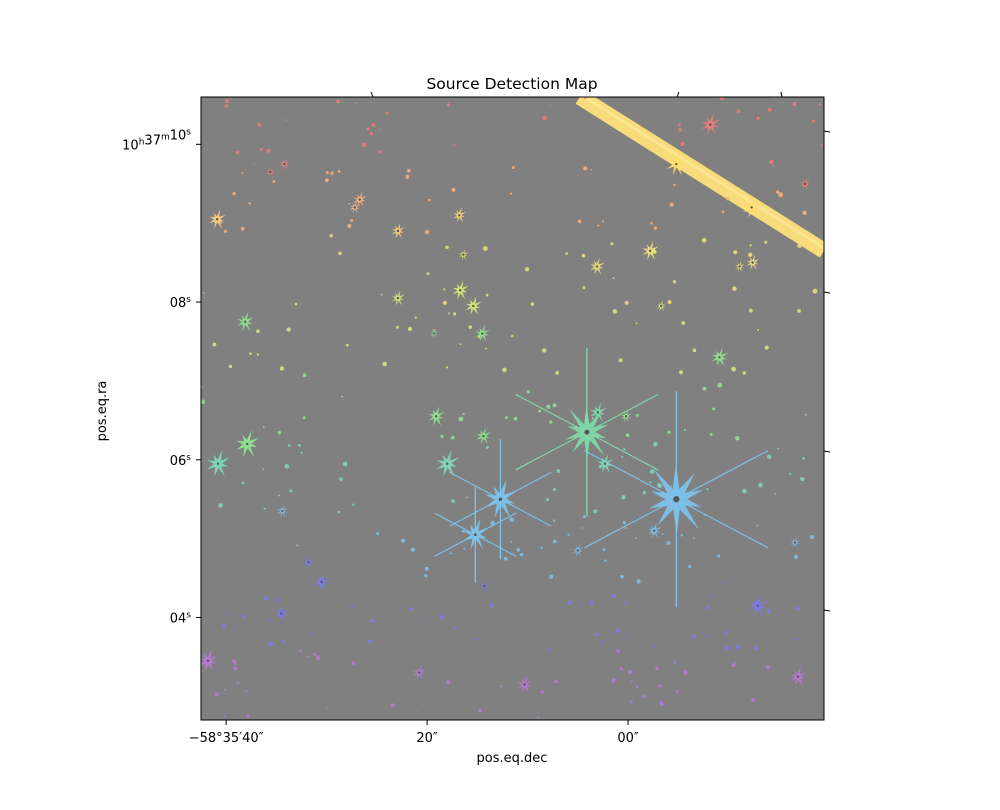 This screenshot has width=1000, height=810. What do you see at coordinates (161, 376) in the screenshot?
I see `y-axis-ticks: 10h37m10s 08s 06s 04s` at bounding box center [161, 376].